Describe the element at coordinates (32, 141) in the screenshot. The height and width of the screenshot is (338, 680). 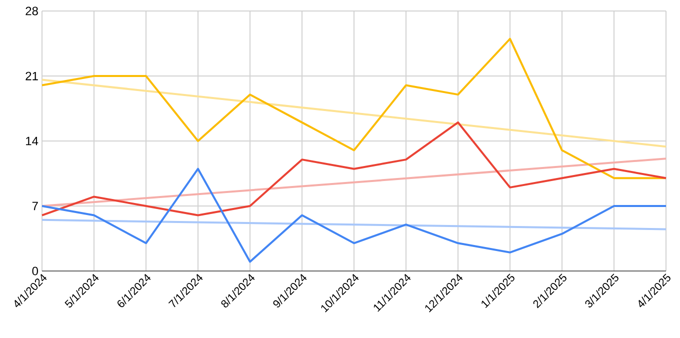
I see `y-tick-label: 14` at that location.